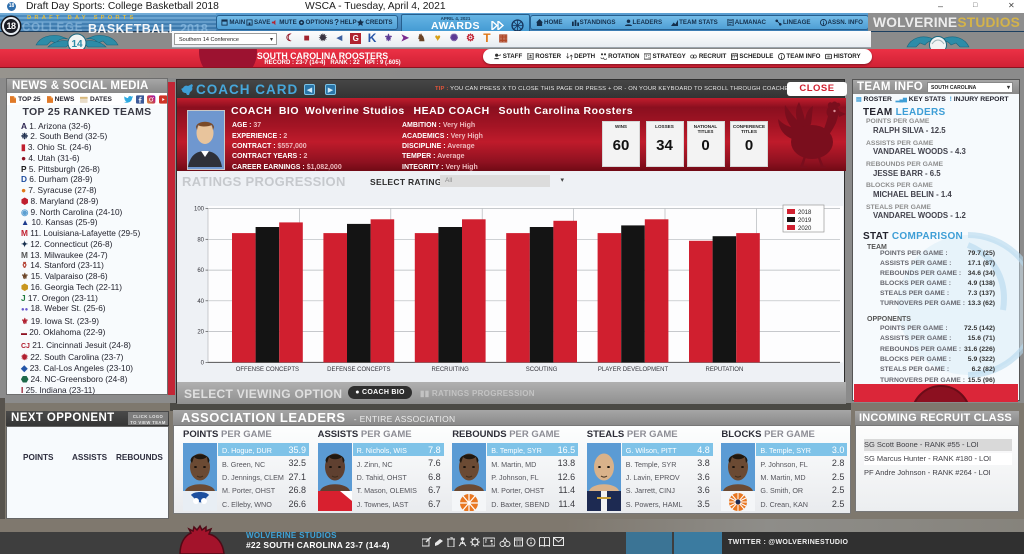 Image resolution: width=1024 pixels, height=554 pixels. What do you see at coordinates (200, 333) in the screenshot?
I see `svg-text: 20` at bounding box center [200, 333].